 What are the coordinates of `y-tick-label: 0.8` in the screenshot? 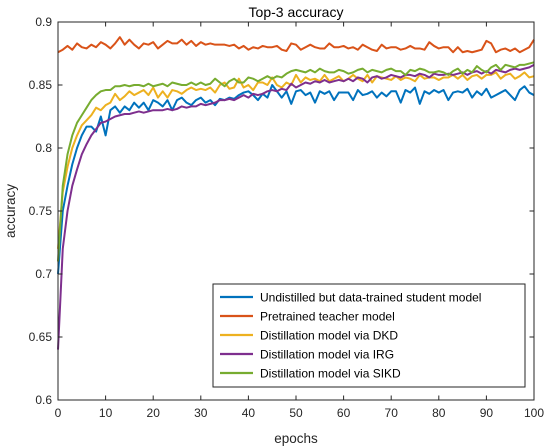 It's located at (43, 148).